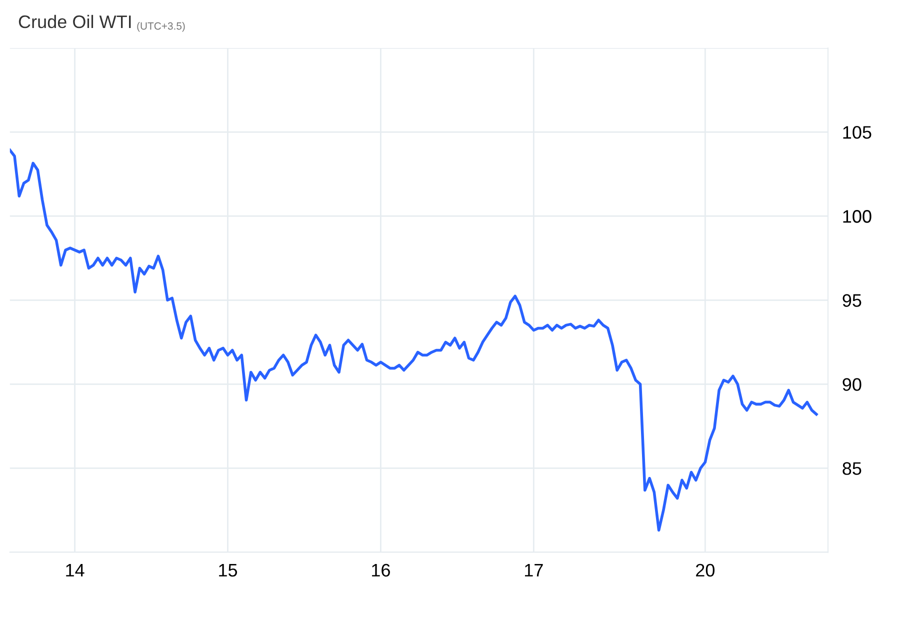 The height and width of the screenshot is (624, 900). What do you see at coordinates (852, 300) in the screenshot?
I see `y-tick-label: 95` at bounding box center [852, 300].